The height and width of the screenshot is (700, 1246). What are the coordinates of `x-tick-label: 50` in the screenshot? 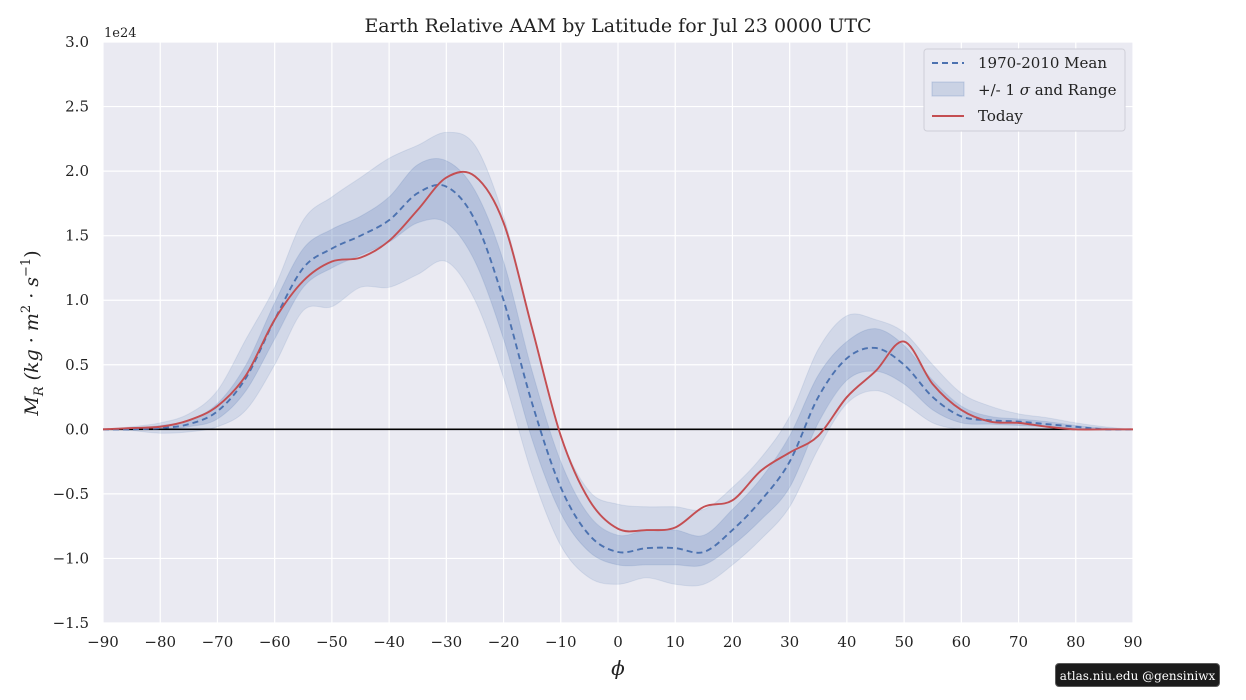 It's located at (904, 642).